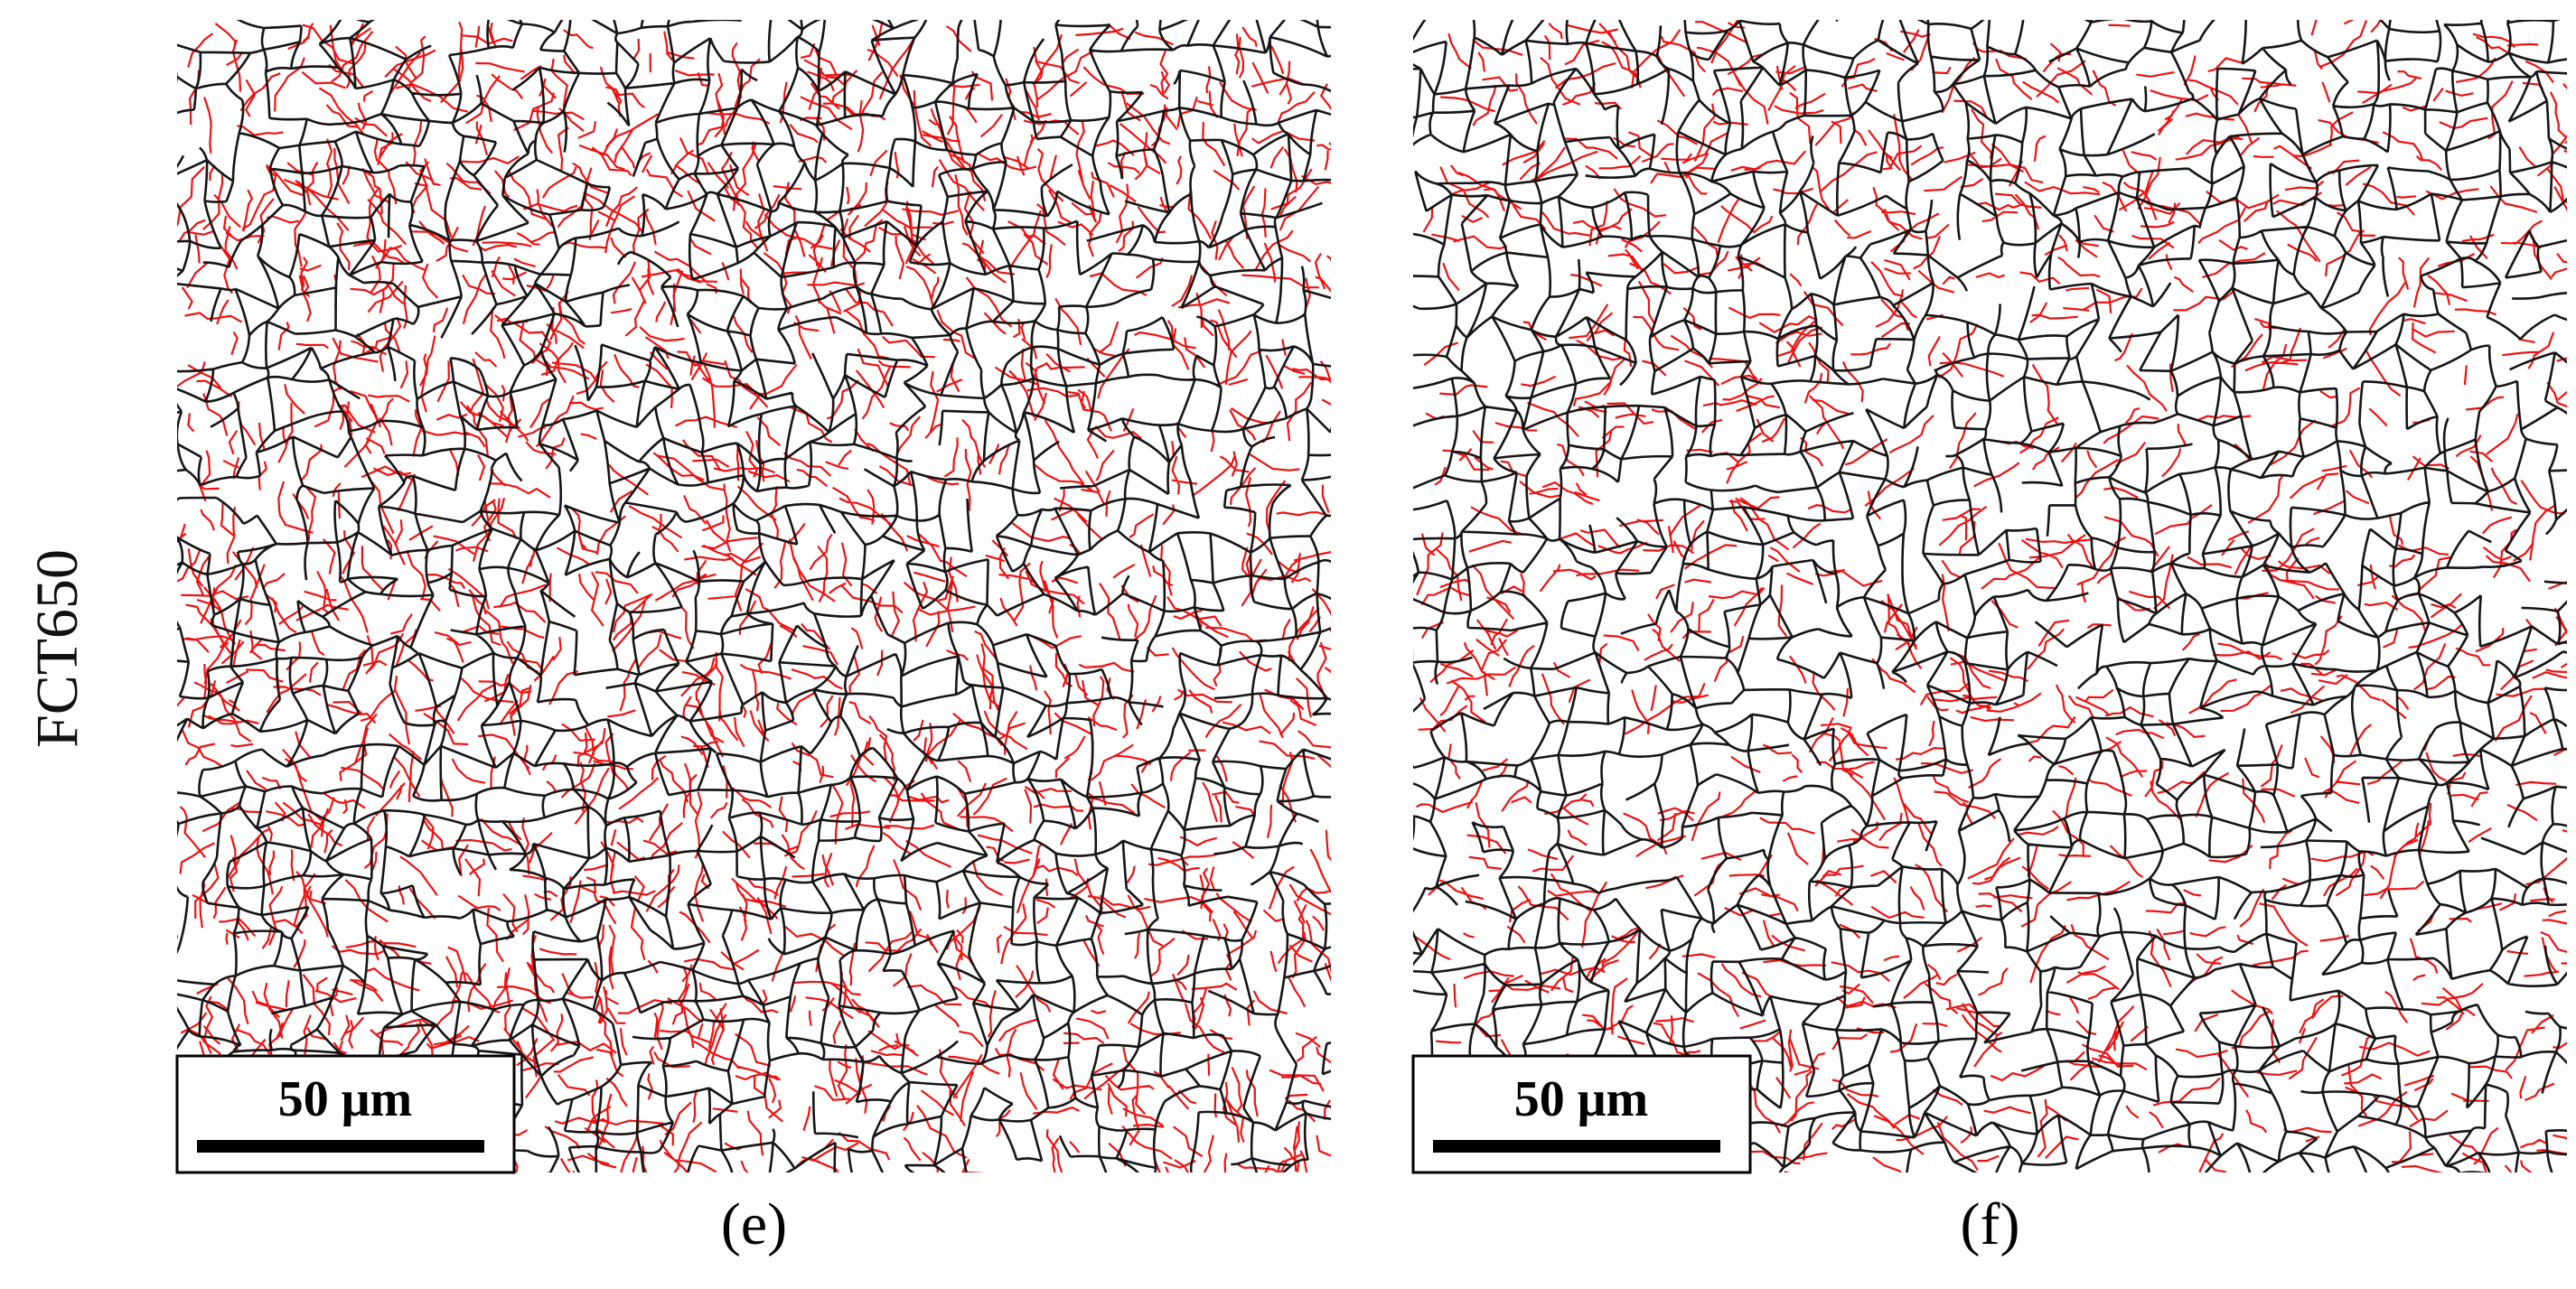 The image size is (2576, 1289). Describe the element at coordinates (754, 1224) in the screenshot. I see `panel-label: (e)` at that location.